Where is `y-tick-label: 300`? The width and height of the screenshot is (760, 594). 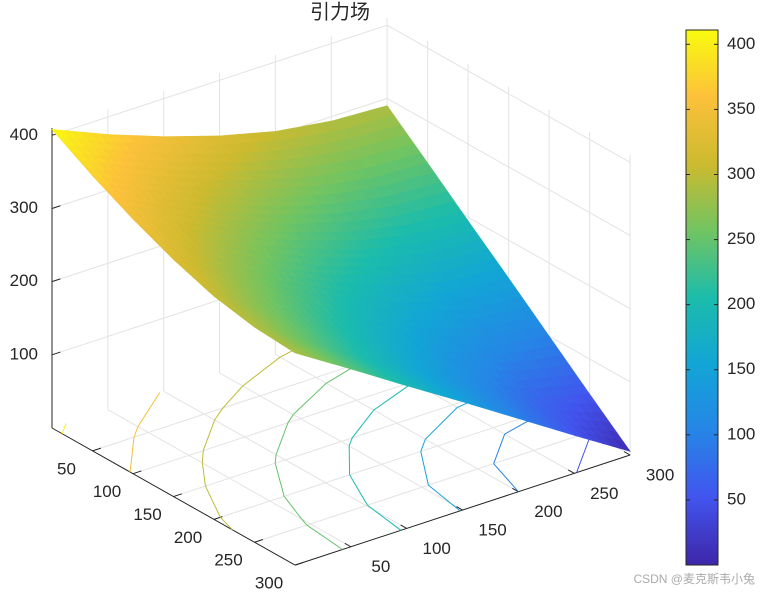
y-tick-label: 300 is located at coordinates (269, 583).